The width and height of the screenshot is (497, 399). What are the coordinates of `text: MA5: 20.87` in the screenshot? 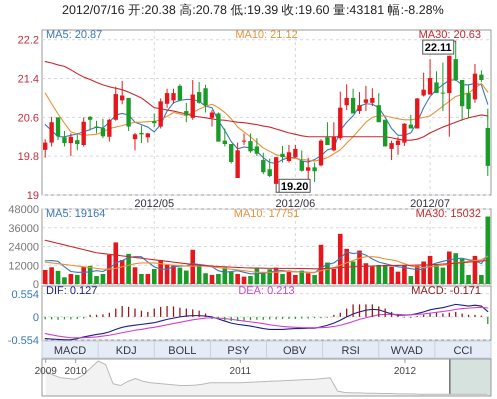 It's located at (74, 35).